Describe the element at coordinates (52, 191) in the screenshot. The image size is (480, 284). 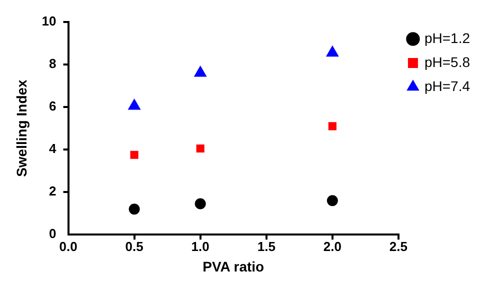
I see `y-tick-label: 2` at that location.